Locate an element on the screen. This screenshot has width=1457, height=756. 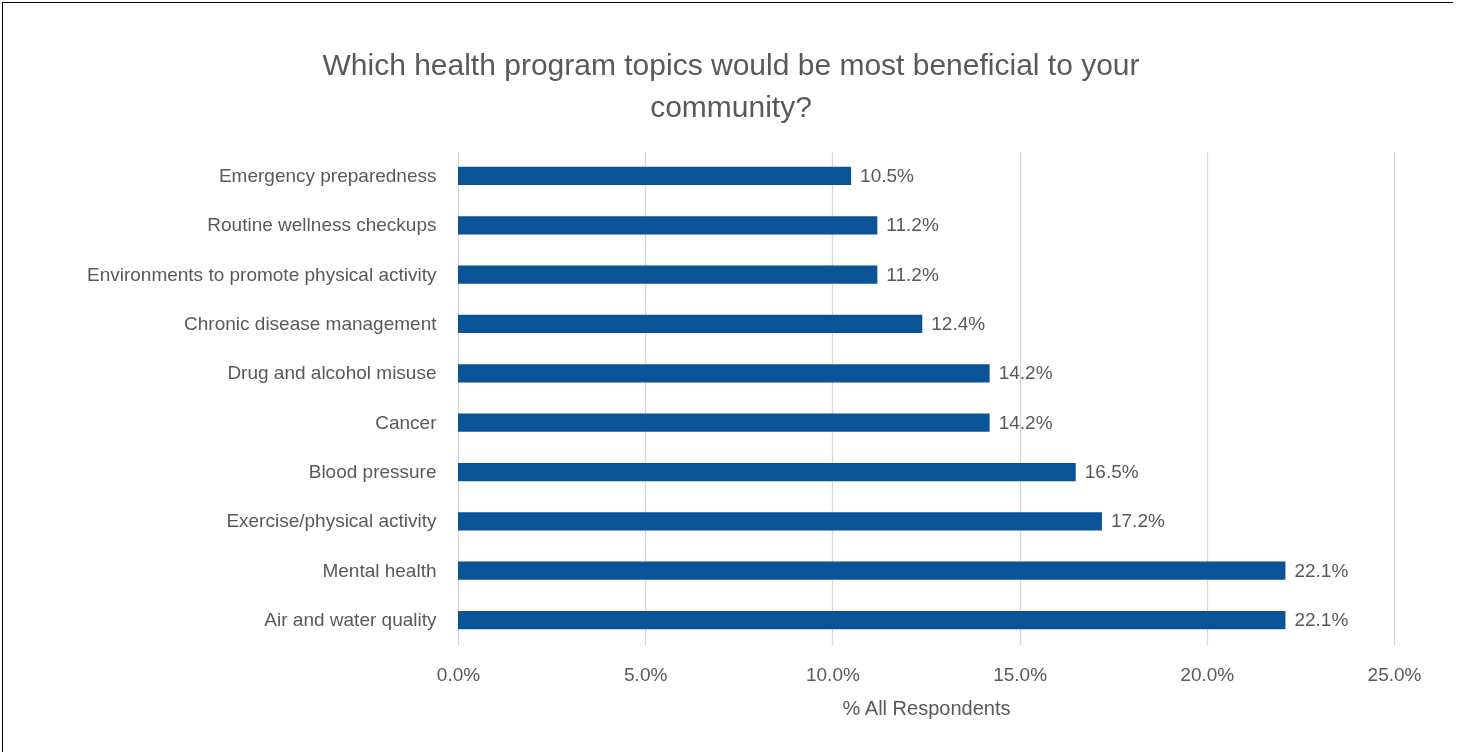
x-axis-title: % All Respondents is located at coordinates (926, 707).